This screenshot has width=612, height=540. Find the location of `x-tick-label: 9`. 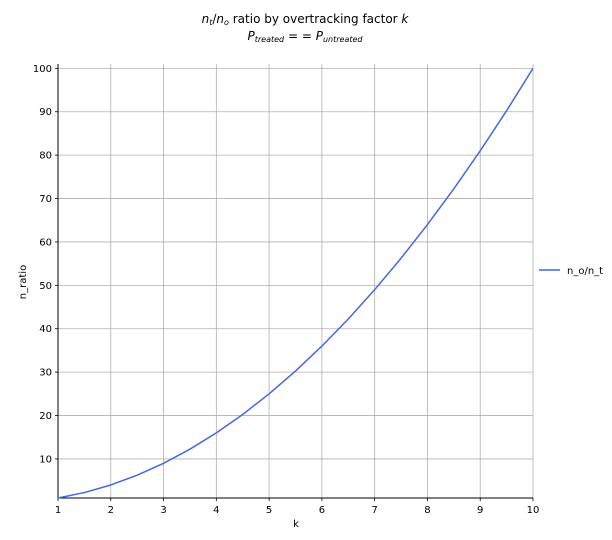

x-tick-label: 9 is located at coordinates (480, 510).